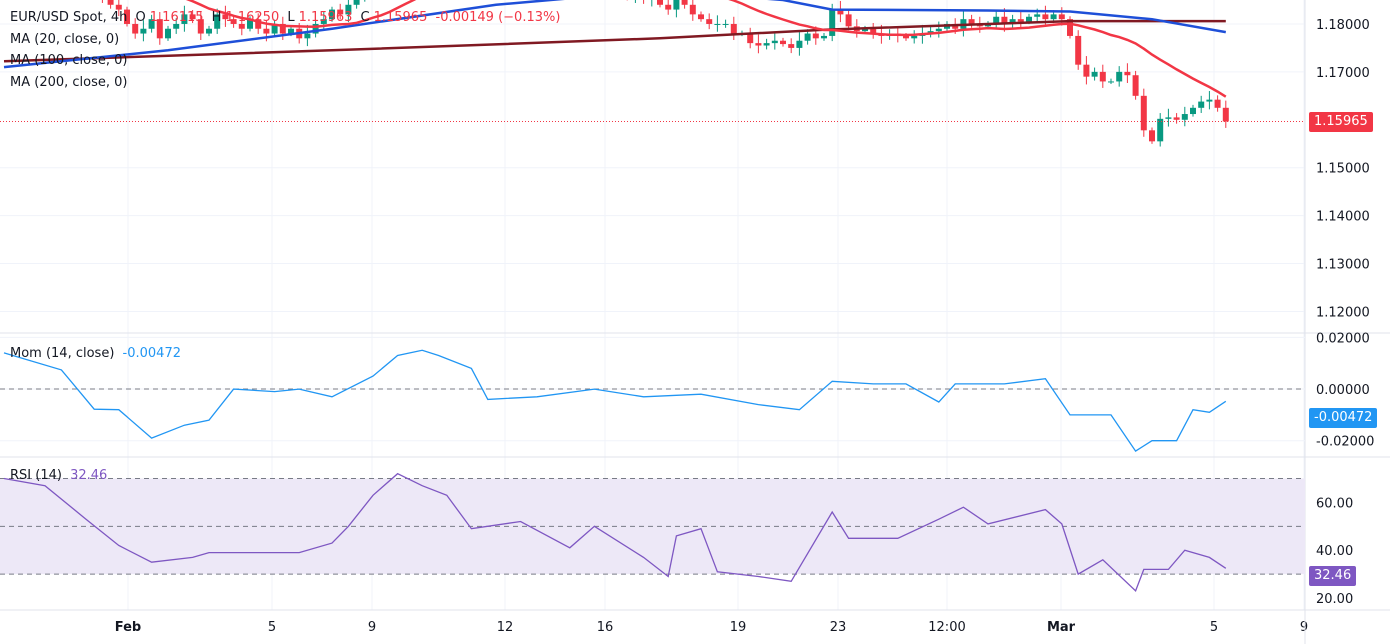 This screenshot has width=1390, height=644. I want to click on ma100-line, so click(615, 34).